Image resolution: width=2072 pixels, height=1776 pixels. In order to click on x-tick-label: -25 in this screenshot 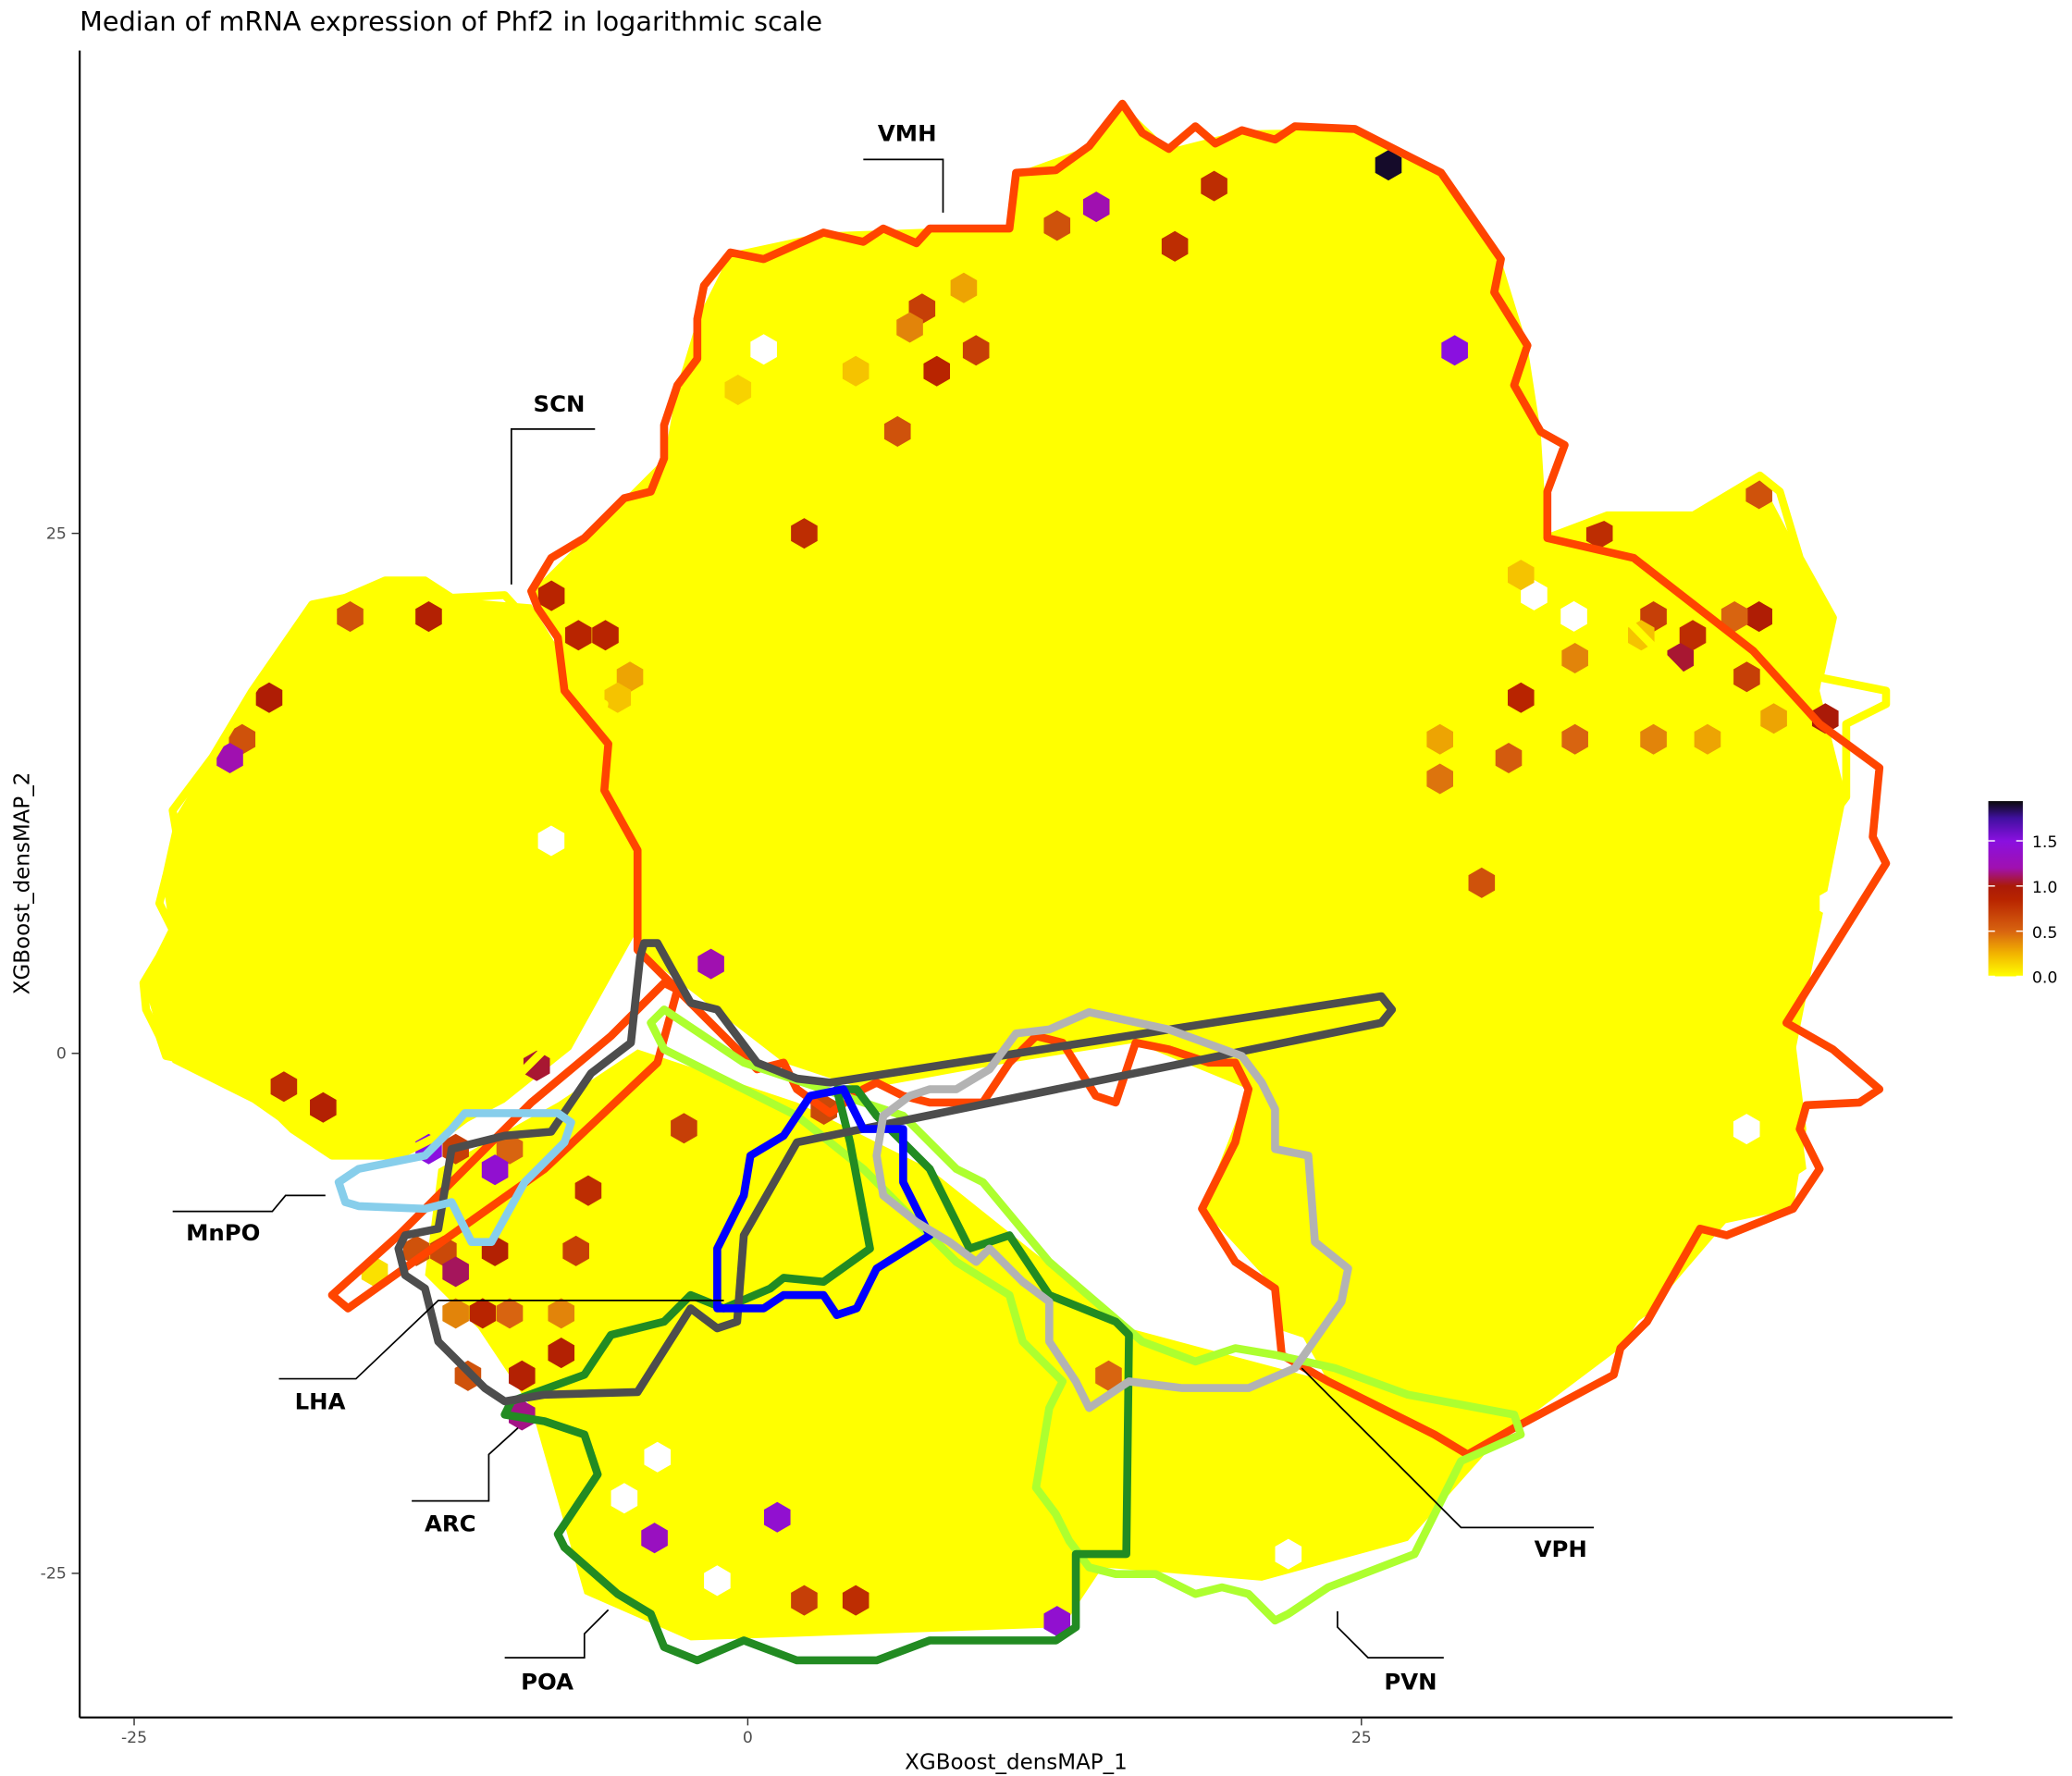, I will do `click(134, 1738)`.